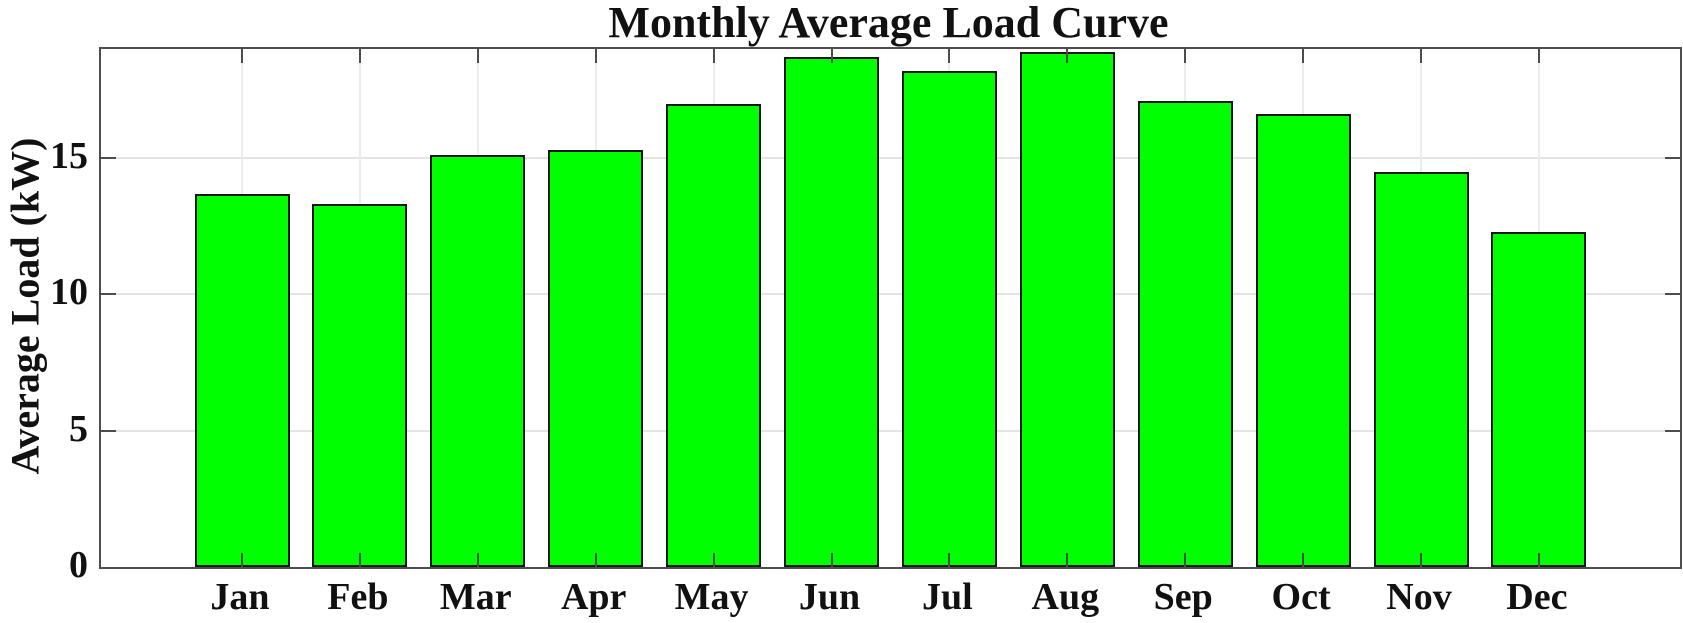  What do you see at coordinates (69, 156) in the screenshot?
I see `y-tick-label: 15` at bounding box center [69, 156].